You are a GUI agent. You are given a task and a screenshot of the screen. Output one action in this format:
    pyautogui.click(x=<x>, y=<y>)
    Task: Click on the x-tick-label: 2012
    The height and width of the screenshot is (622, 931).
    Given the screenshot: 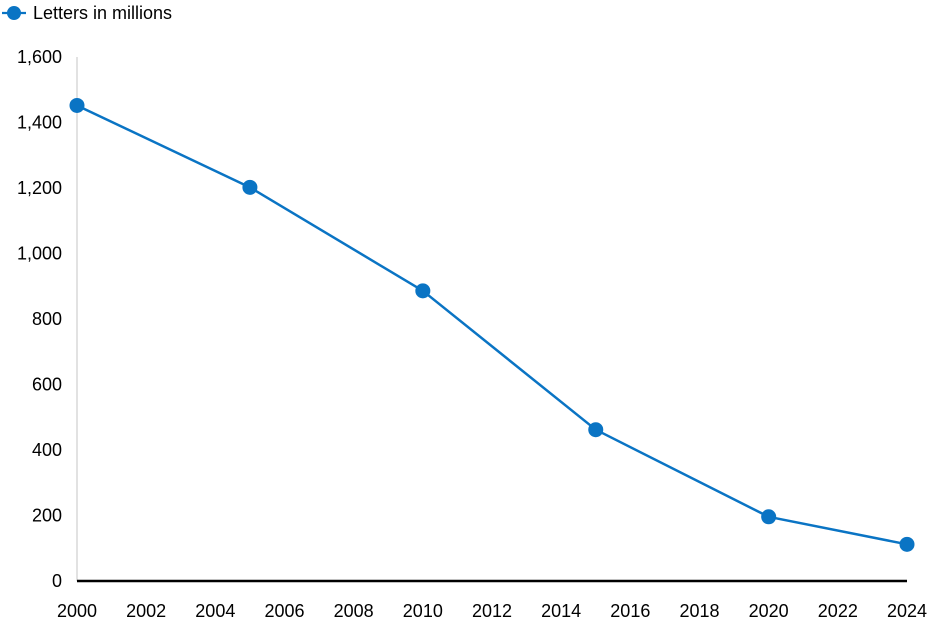 What is the action you would take?
    pyautogui.click(x=492, y=611)
    